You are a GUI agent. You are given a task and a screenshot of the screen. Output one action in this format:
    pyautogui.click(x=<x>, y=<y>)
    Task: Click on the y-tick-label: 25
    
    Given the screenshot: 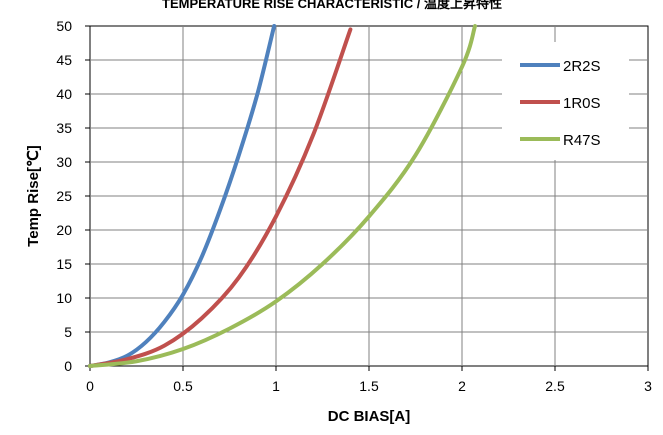 What is the action you would take?
    pyautogui.click(x=64, y=196)
    